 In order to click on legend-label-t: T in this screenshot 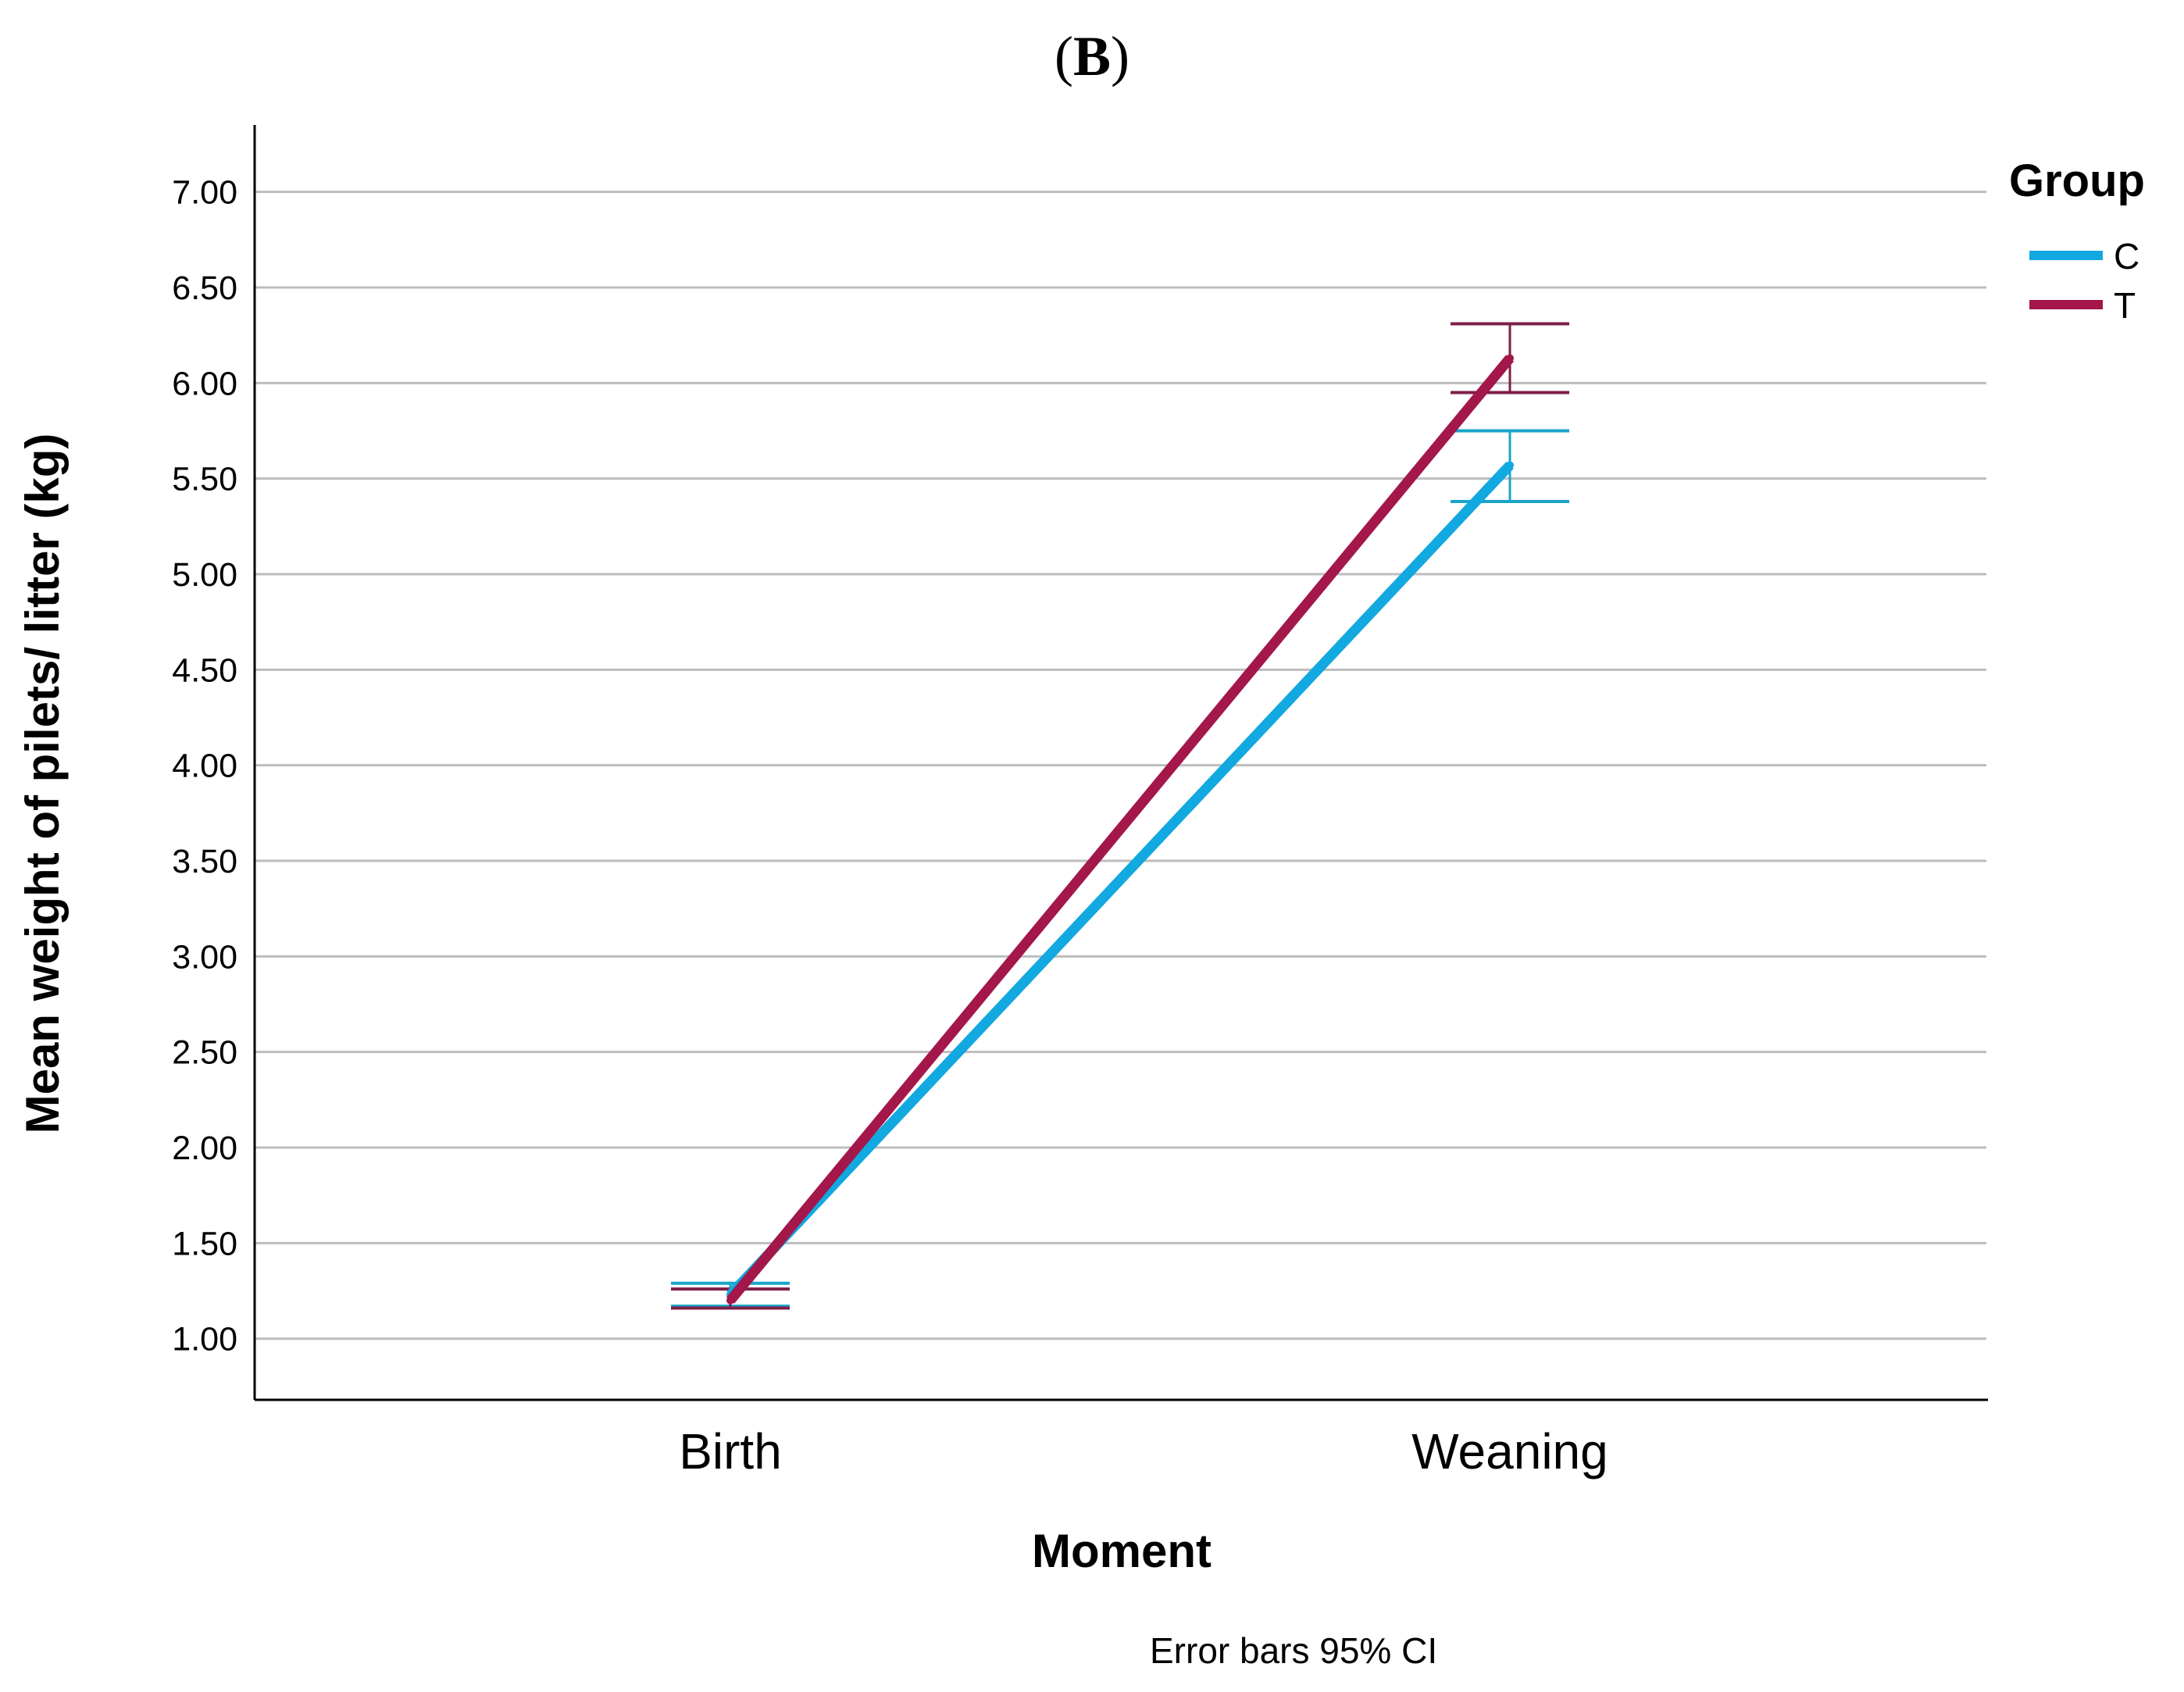, I will do `click(2125, 305)`.